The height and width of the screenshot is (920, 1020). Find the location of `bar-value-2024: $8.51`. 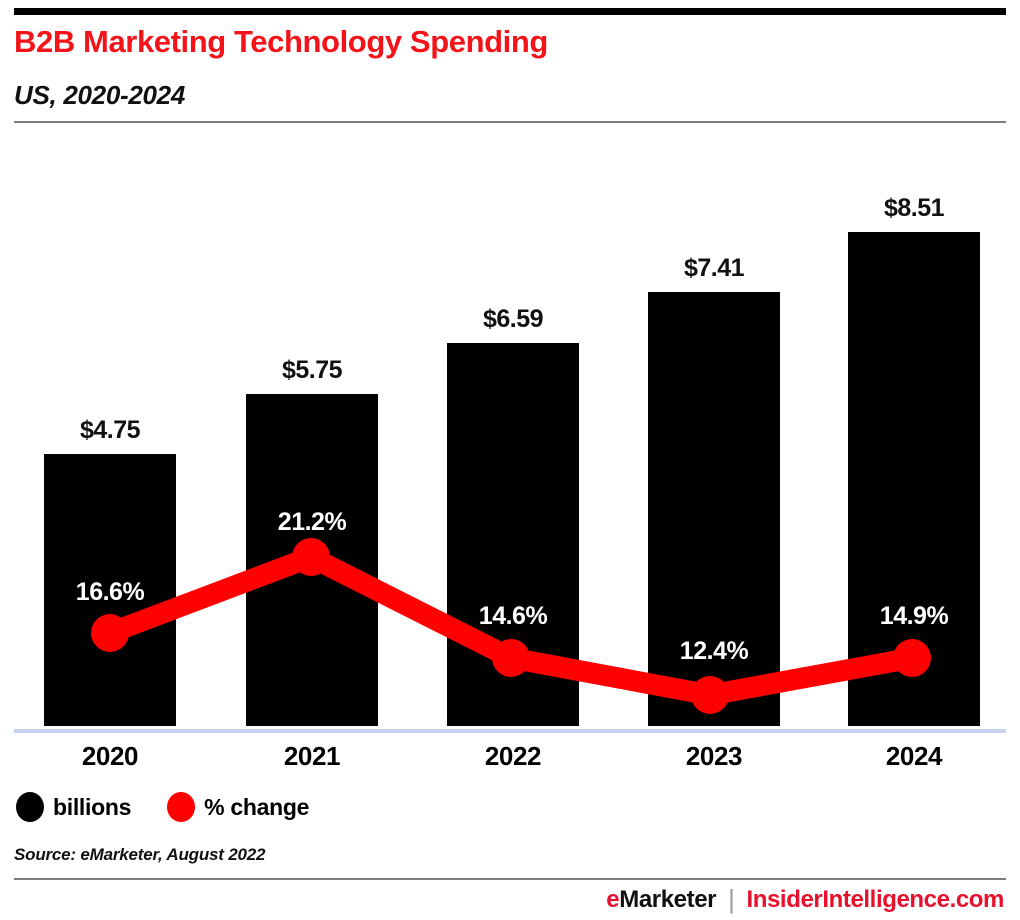

bar-value-2024: $8.51 is located at coordinates (914, 208).